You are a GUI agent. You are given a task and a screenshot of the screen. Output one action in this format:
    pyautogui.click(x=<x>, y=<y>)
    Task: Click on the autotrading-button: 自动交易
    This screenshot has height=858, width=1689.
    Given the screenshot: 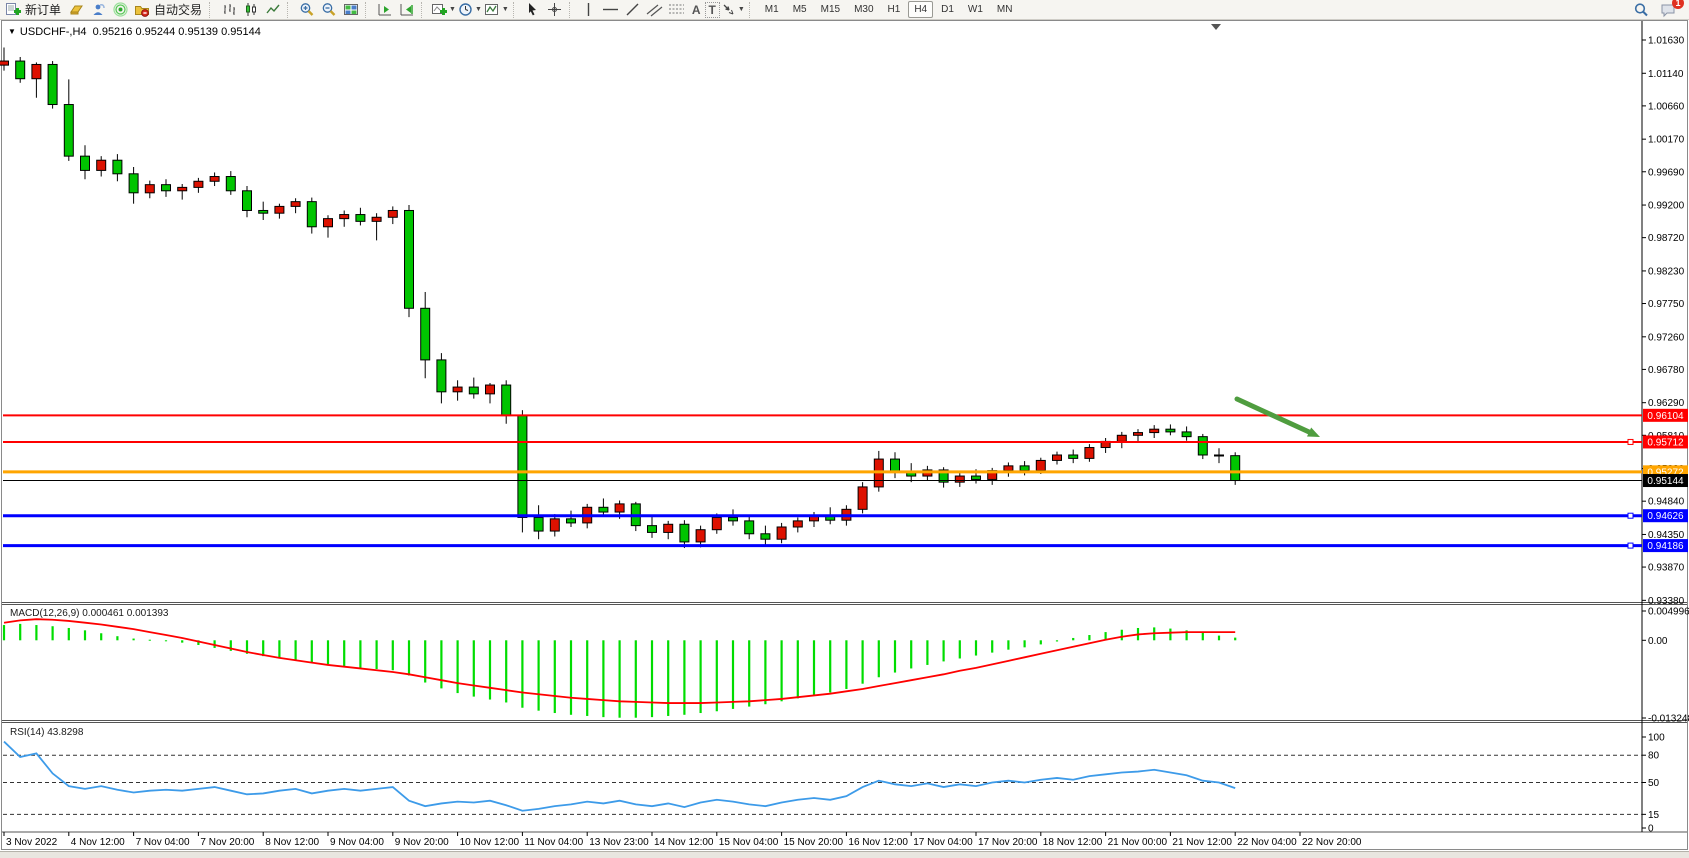 What is the action you would take?
    pyautogui.click(x=178, y=10)
    